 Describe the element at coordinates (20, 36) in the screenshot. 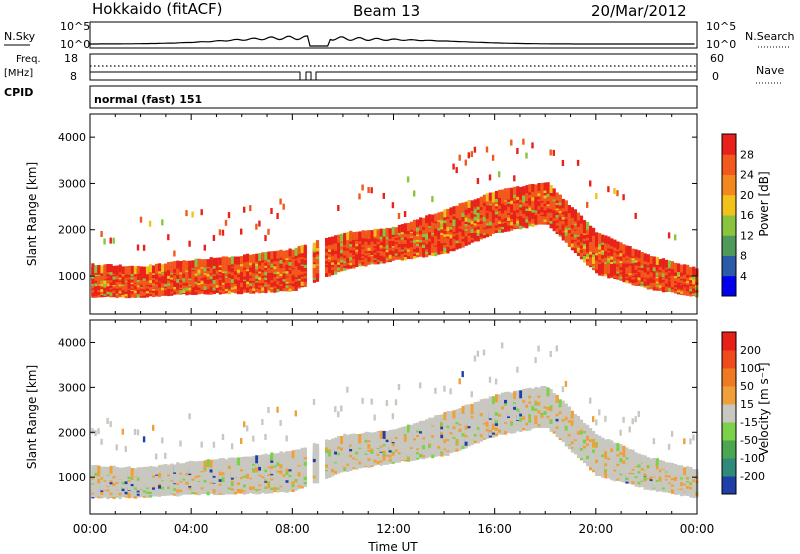

I see `nsky-label: N.Sky` at that location.